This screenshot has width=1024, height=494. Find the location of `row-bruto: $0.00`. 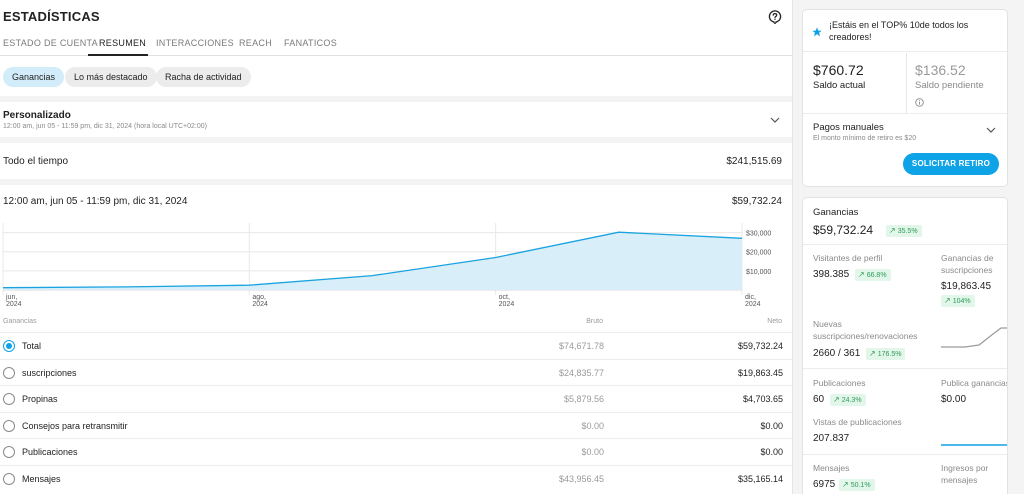

row-bruto: $0.00 is located at coordinates (592, 426).